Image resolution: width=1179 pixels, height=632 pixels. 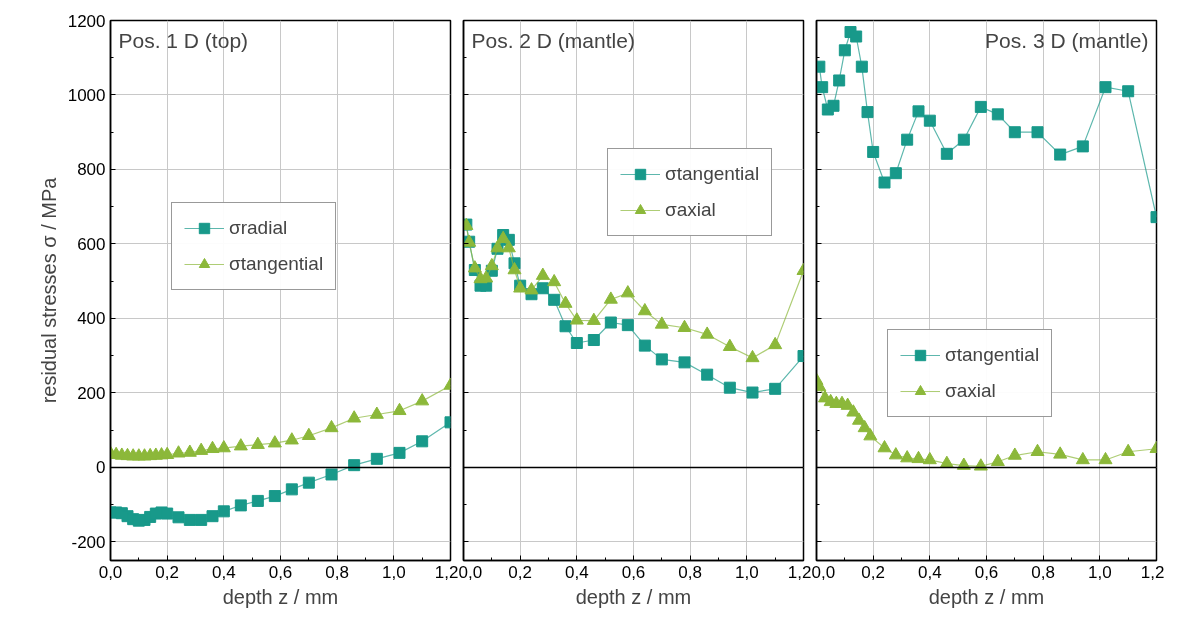 I want to click on y-tick-label: 800, so click(x=91, y=170).